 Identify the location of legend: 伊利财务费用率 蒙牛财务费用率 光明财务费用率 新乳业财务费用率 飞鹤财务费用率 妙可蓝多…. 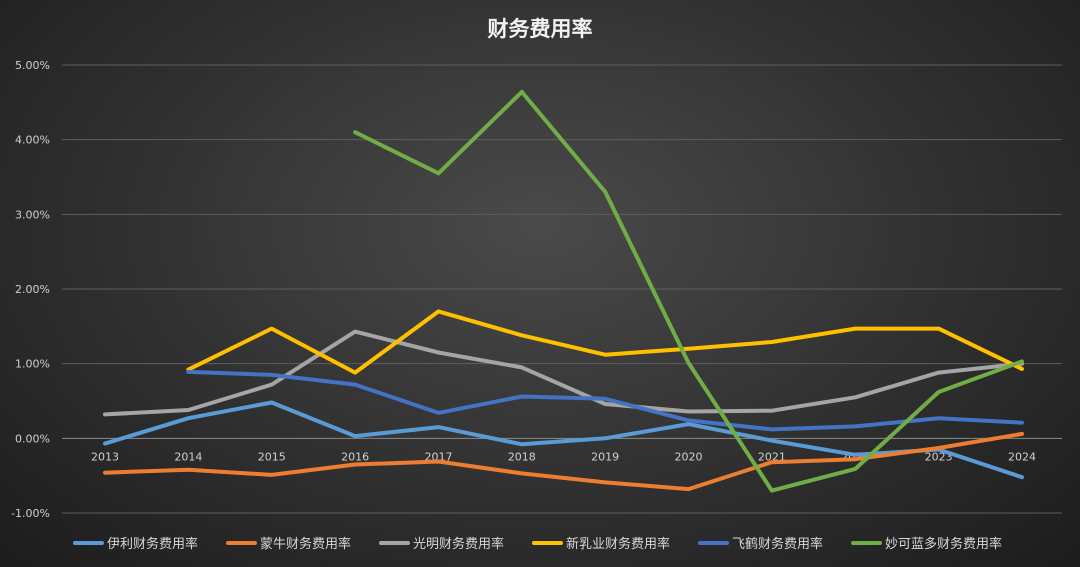
(537, 544).